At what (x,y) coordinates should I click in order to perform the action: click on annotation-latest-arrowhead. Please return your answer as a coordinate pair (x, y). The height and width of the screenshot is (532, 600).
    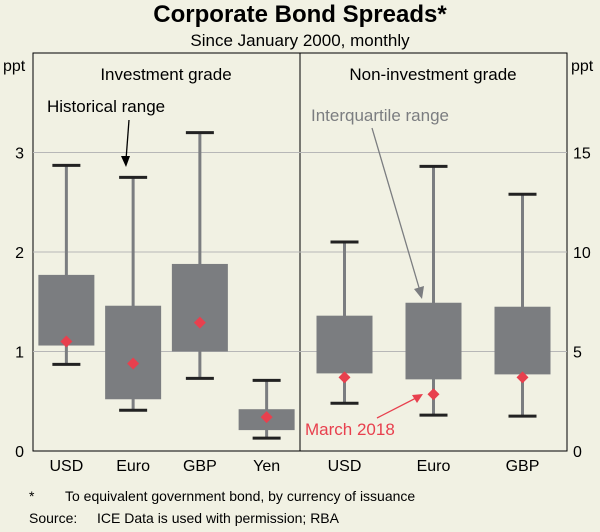
    Looking at the image, I should click on (417, 398).